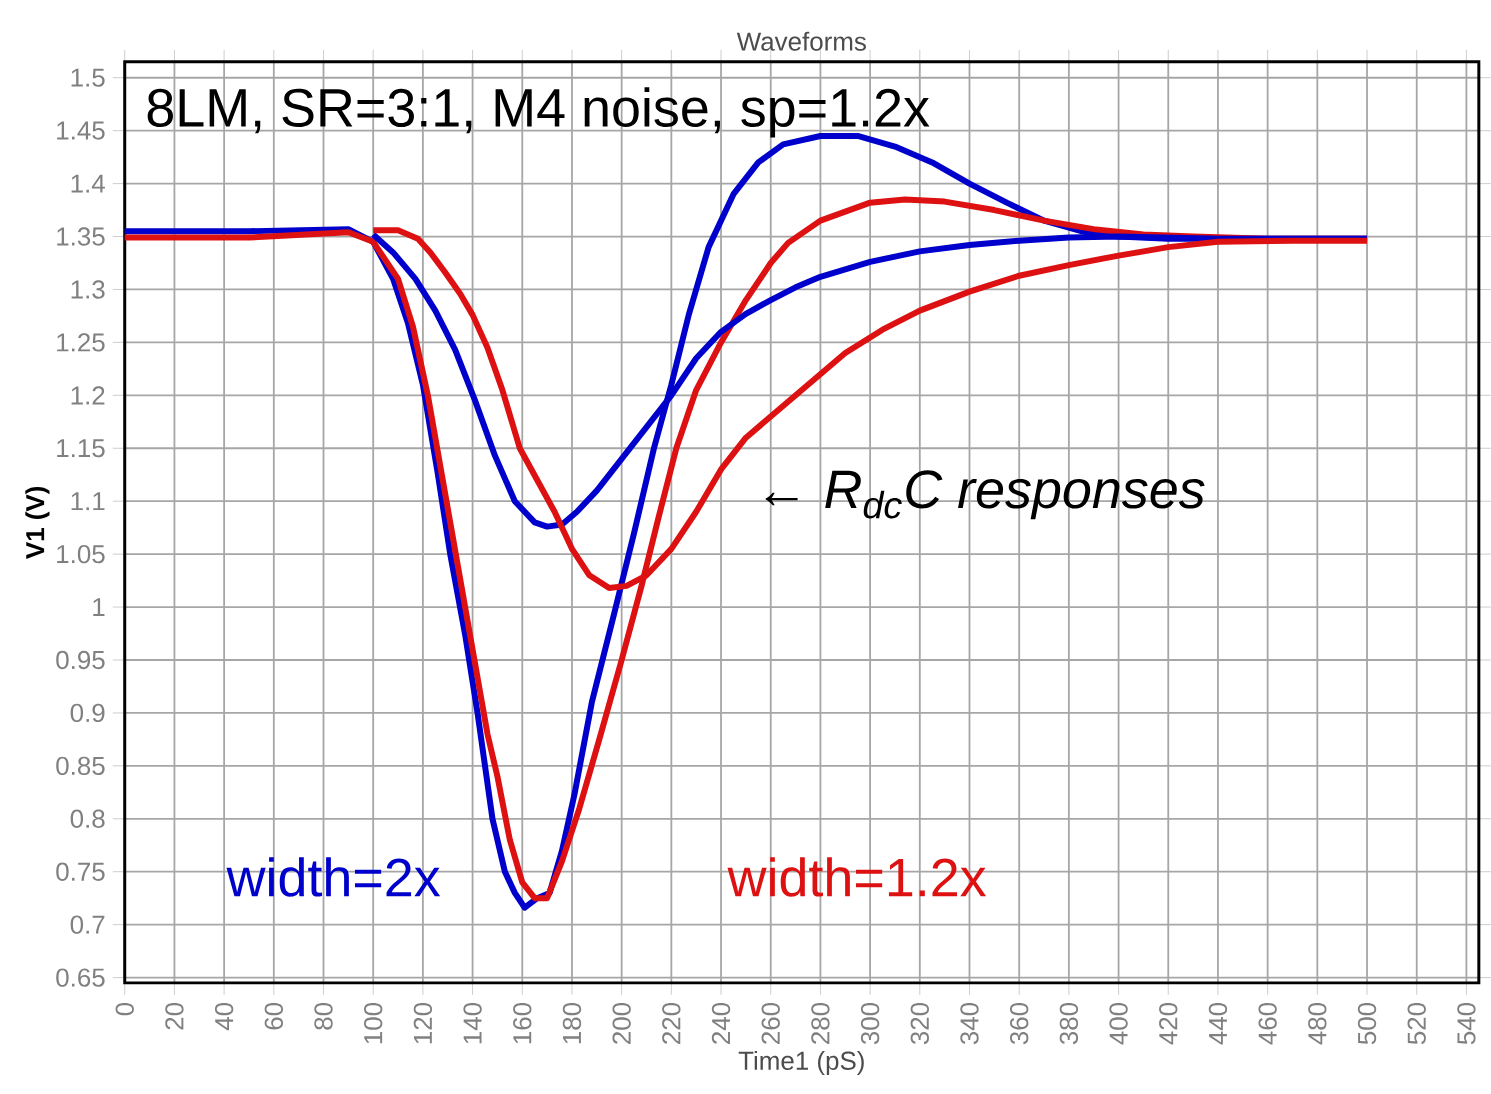 The width and height of the screenshot is (1491, 1094). Describe the element at coordinates (572, 1023) in the screenshot. I see `x-tick-label: 180` at that location.